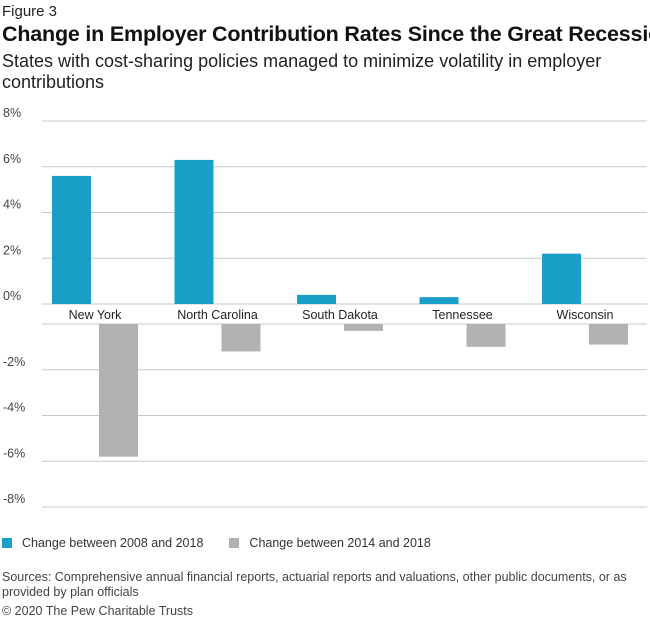 This screenshot has width=650, height=620. I want to click on y-tick-label: -8%, so click(14, 499).